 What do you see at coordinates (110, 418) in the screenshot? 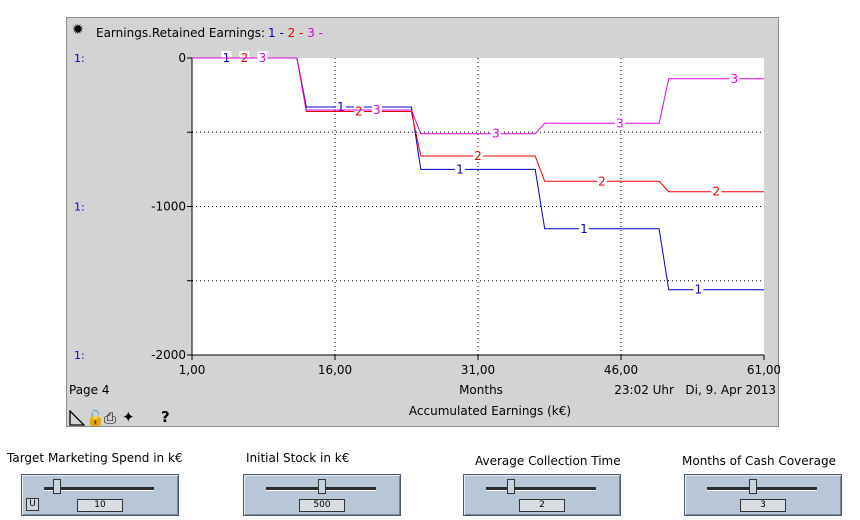
I see `print-icon: ⎙` at bounding box center [110, 418].